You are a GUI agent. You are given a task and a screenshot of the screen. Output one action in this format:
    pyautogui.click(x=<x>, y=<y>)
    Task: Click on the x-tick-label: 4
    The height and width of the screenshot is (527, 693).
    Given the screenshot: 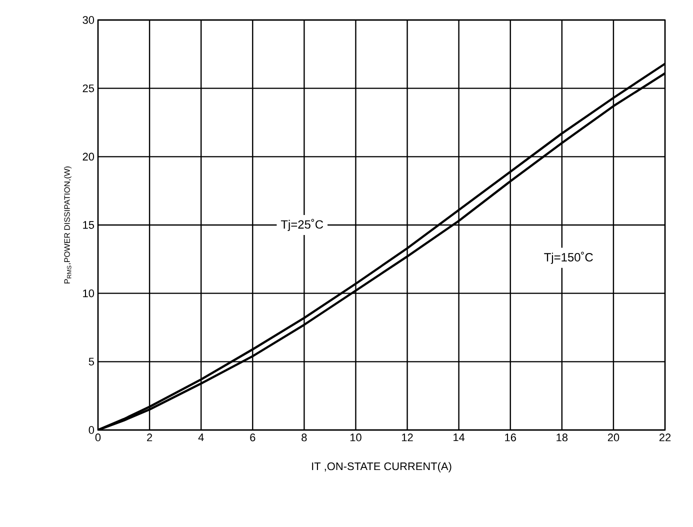 What is the action you would take?
    pyautogui.click(x=201, y=438)
    